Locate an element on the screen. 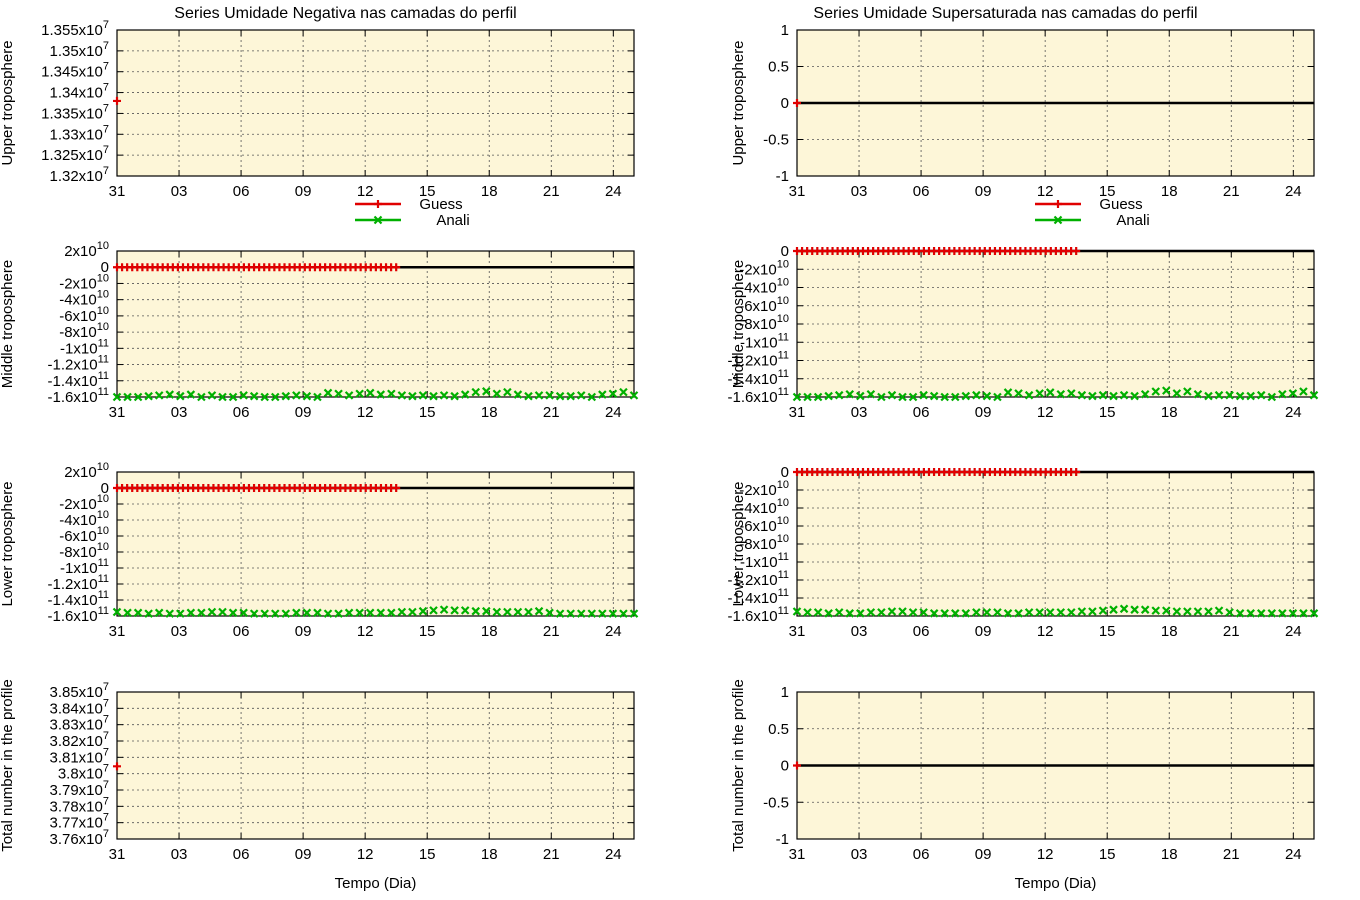 Image resolution: width=1360 pixels, height=900 pixels. y-tick-label: 3.76x10⁷ is located at coordinates (79, 838).